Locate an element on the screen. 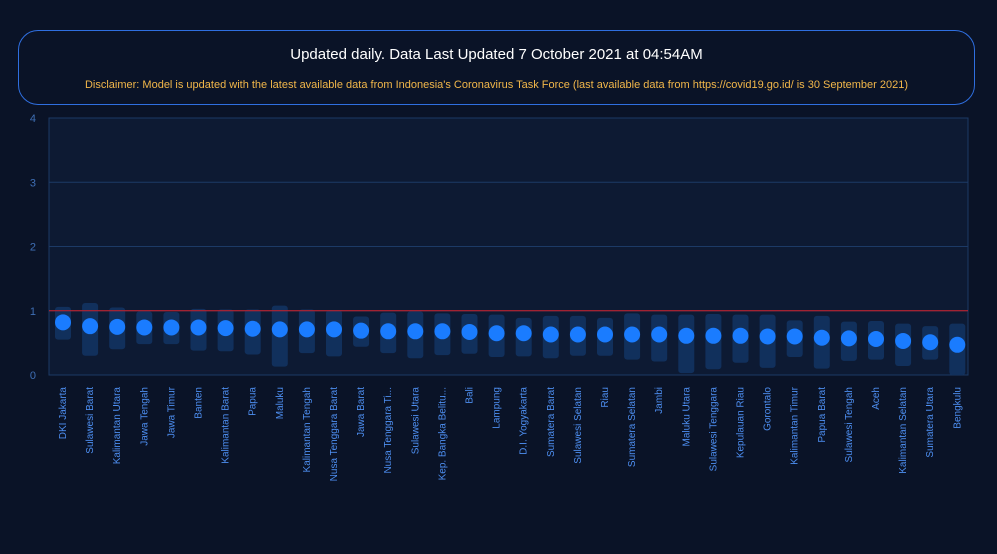 This screenshot has height=554, width=997. x-tick-label: Jawa Tengah is located at coordinates (144, 416).